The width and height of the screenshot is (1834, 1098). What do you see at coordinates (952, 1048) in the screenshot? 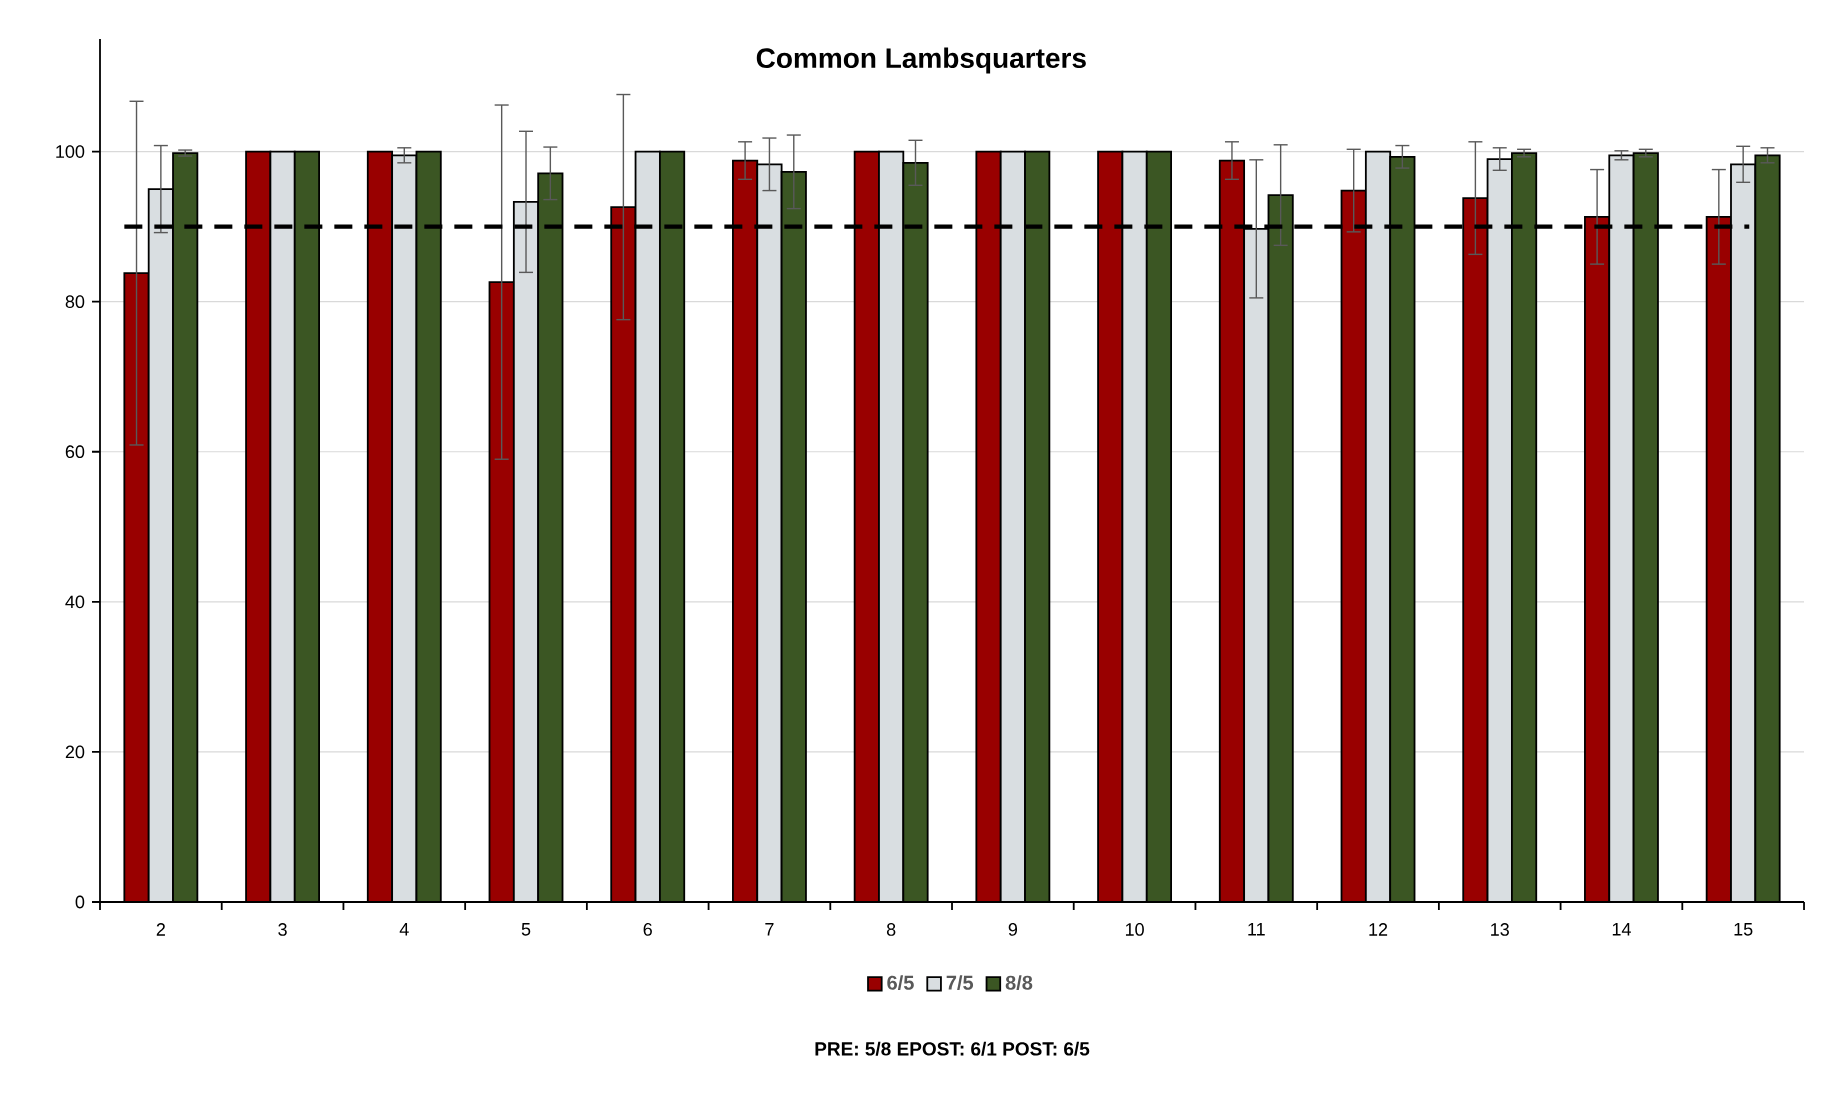
I see `text: PRE: 5/8 EPOST: 6/1 POST: 6/5` at bounding box center [952, 1048].